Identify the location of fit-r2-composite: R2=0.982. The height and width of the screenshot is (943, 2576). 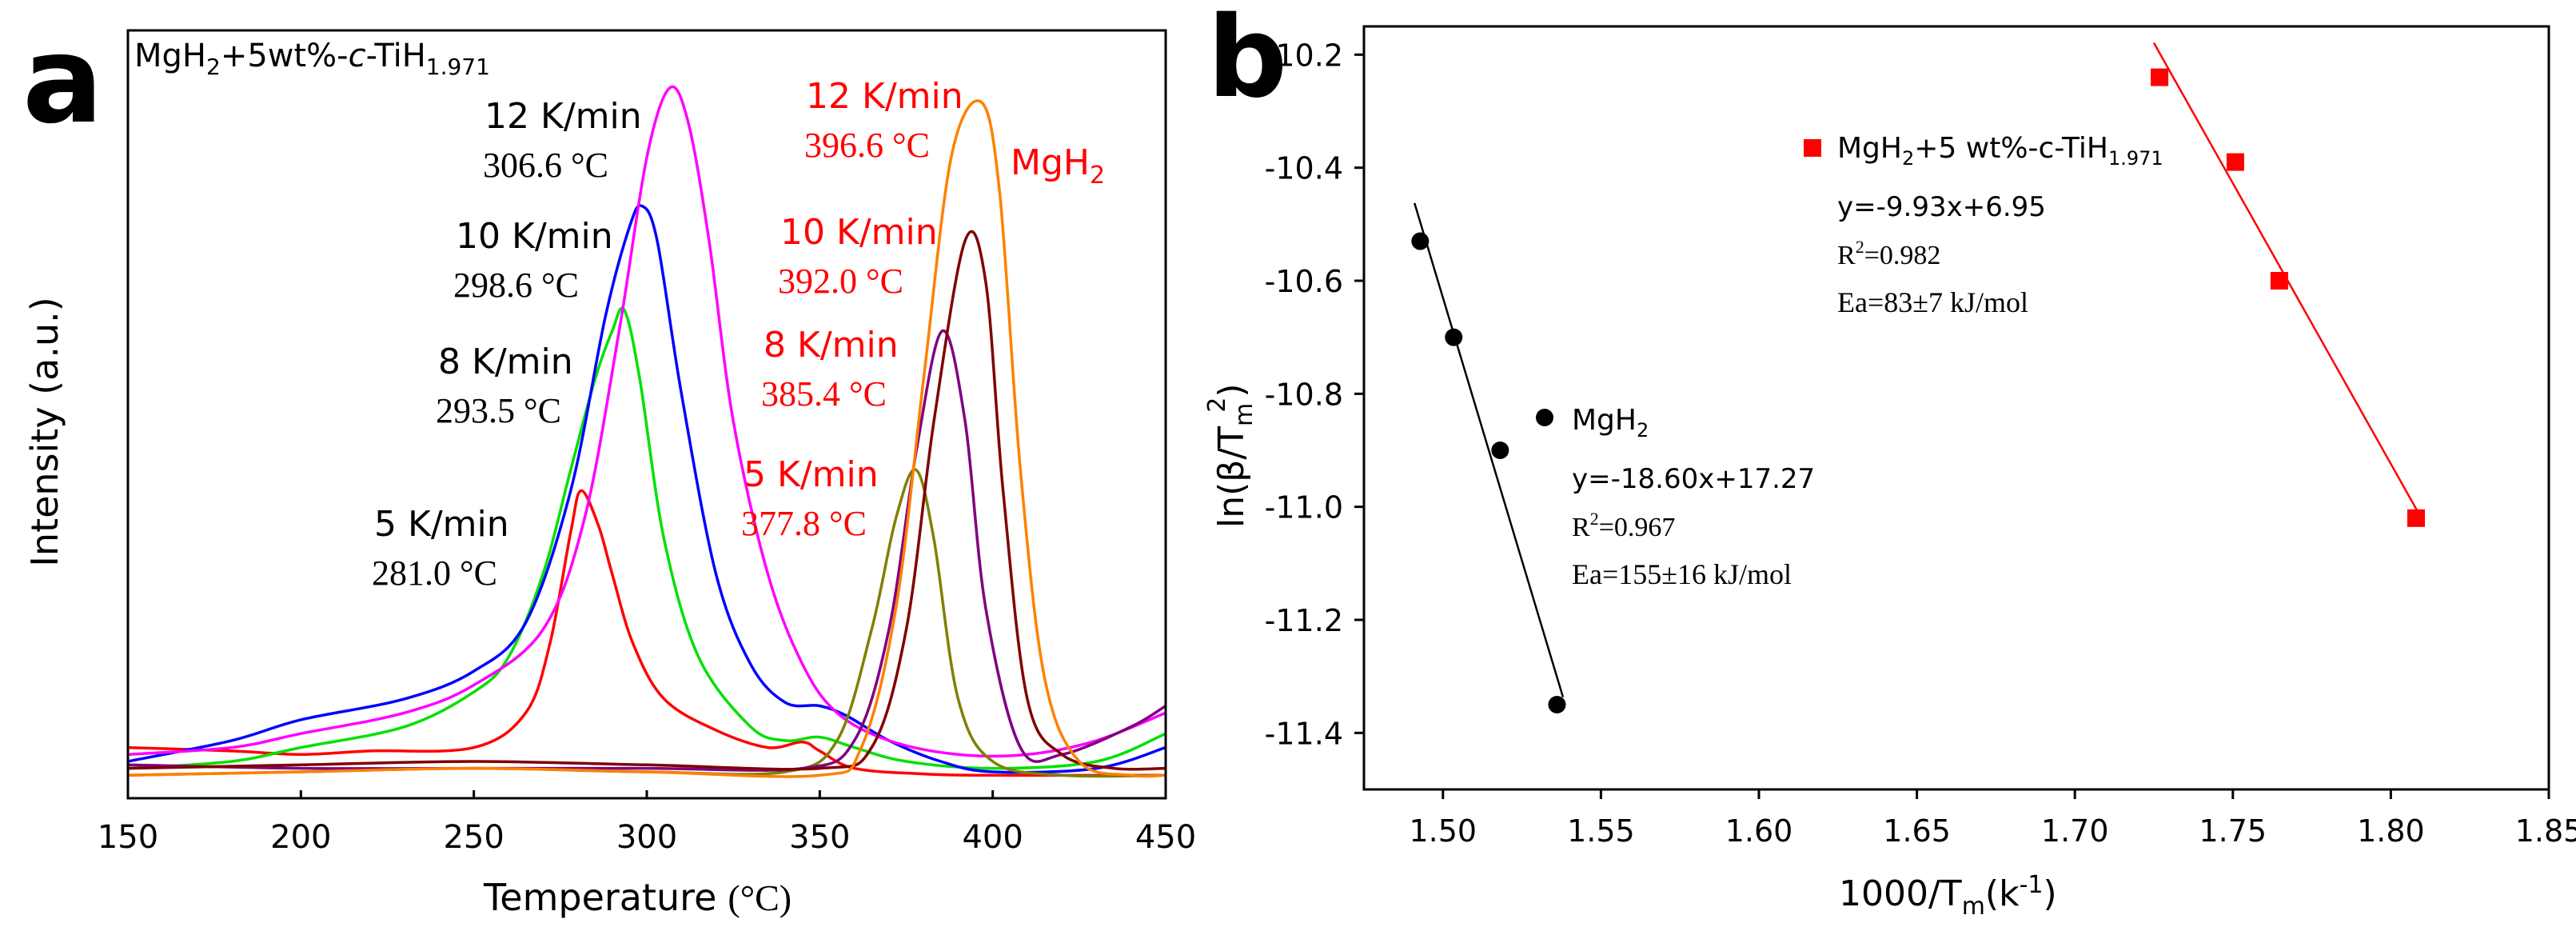
(1888, 253).